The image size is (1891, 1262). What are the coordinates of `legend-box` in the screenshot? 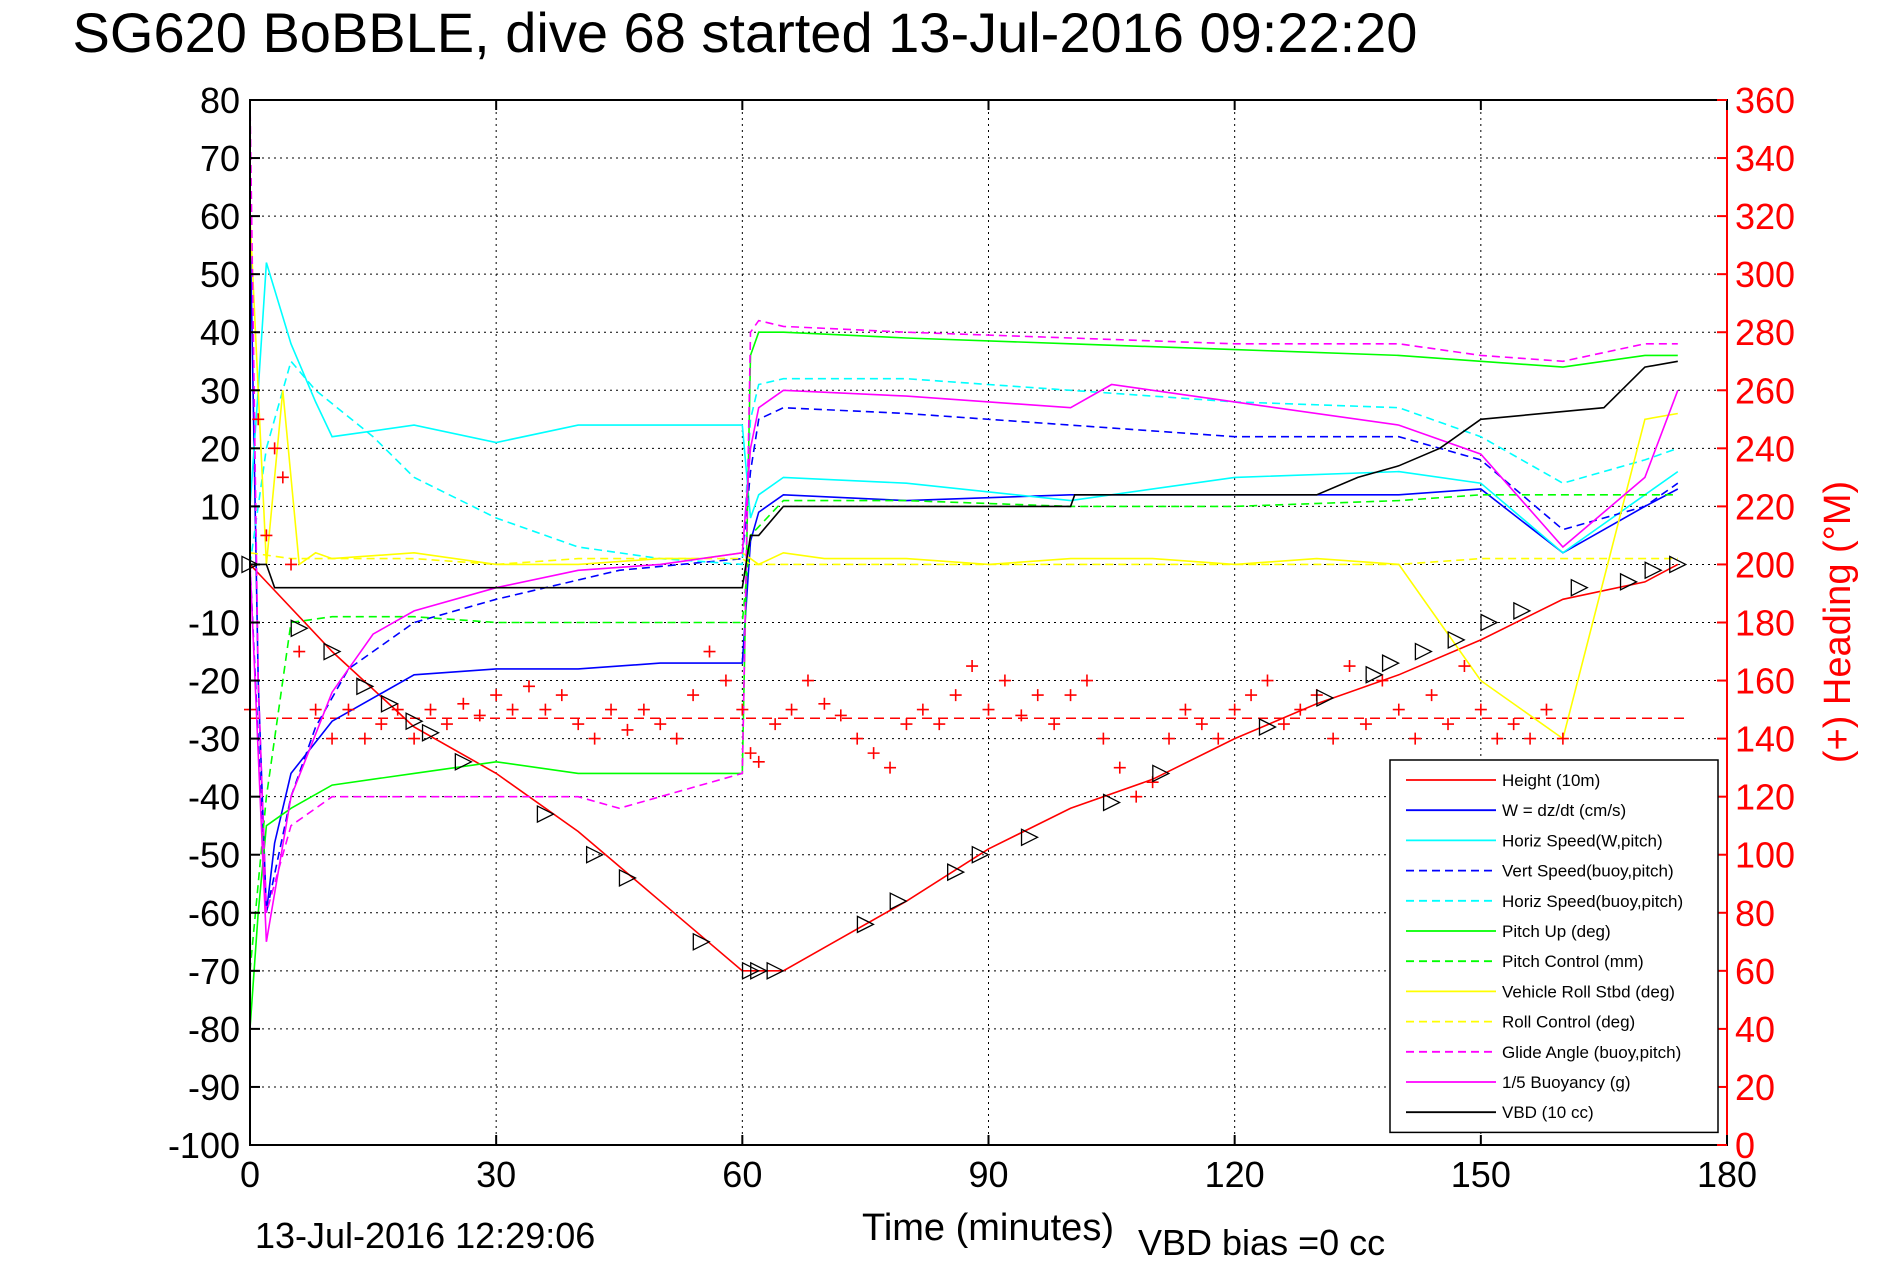 It's located at (1554, 946).